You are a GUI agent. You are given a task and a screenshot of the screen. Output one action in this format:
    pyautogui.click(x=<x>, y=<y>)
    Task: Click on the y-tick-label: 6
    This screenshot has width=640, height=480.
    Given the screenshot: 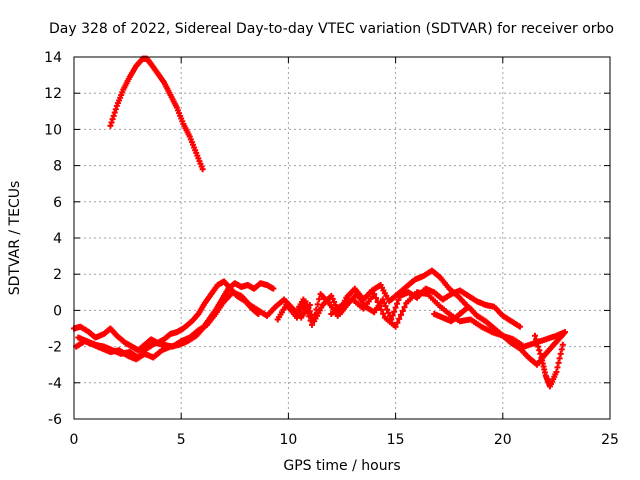 What is the action you would take?
    pyautogui.click(x=57, y=203)
    